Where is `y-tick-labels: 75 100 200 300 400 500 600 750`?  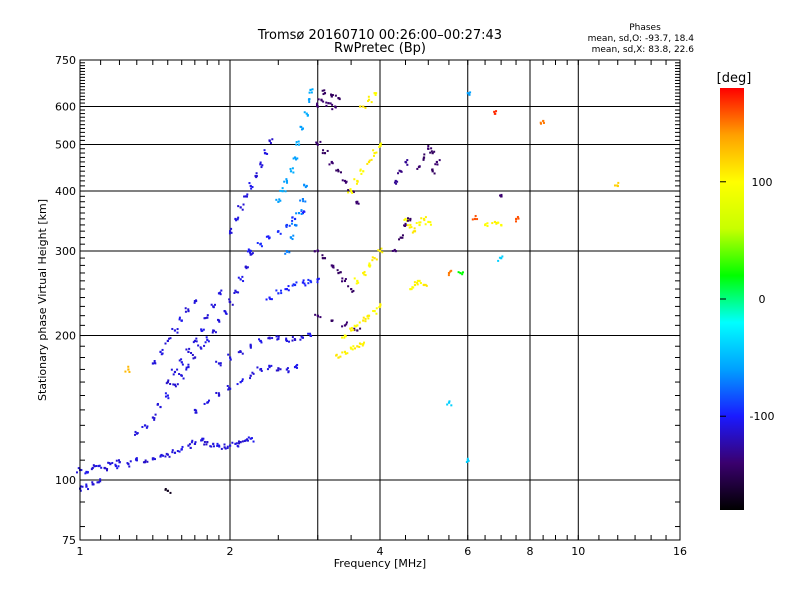 y-tick-labels: 75 100 200 300 400 500 600 750 is located at coordinates (65, 300).